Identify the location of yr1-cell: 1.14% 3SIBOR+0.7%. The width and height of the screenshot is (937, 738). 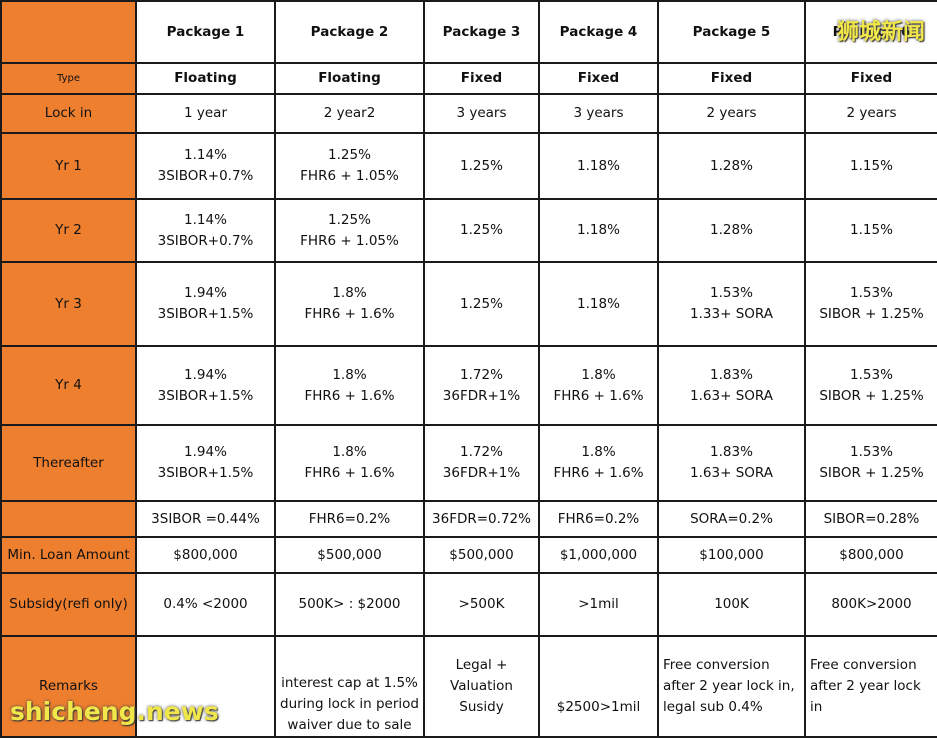
(205, 166).